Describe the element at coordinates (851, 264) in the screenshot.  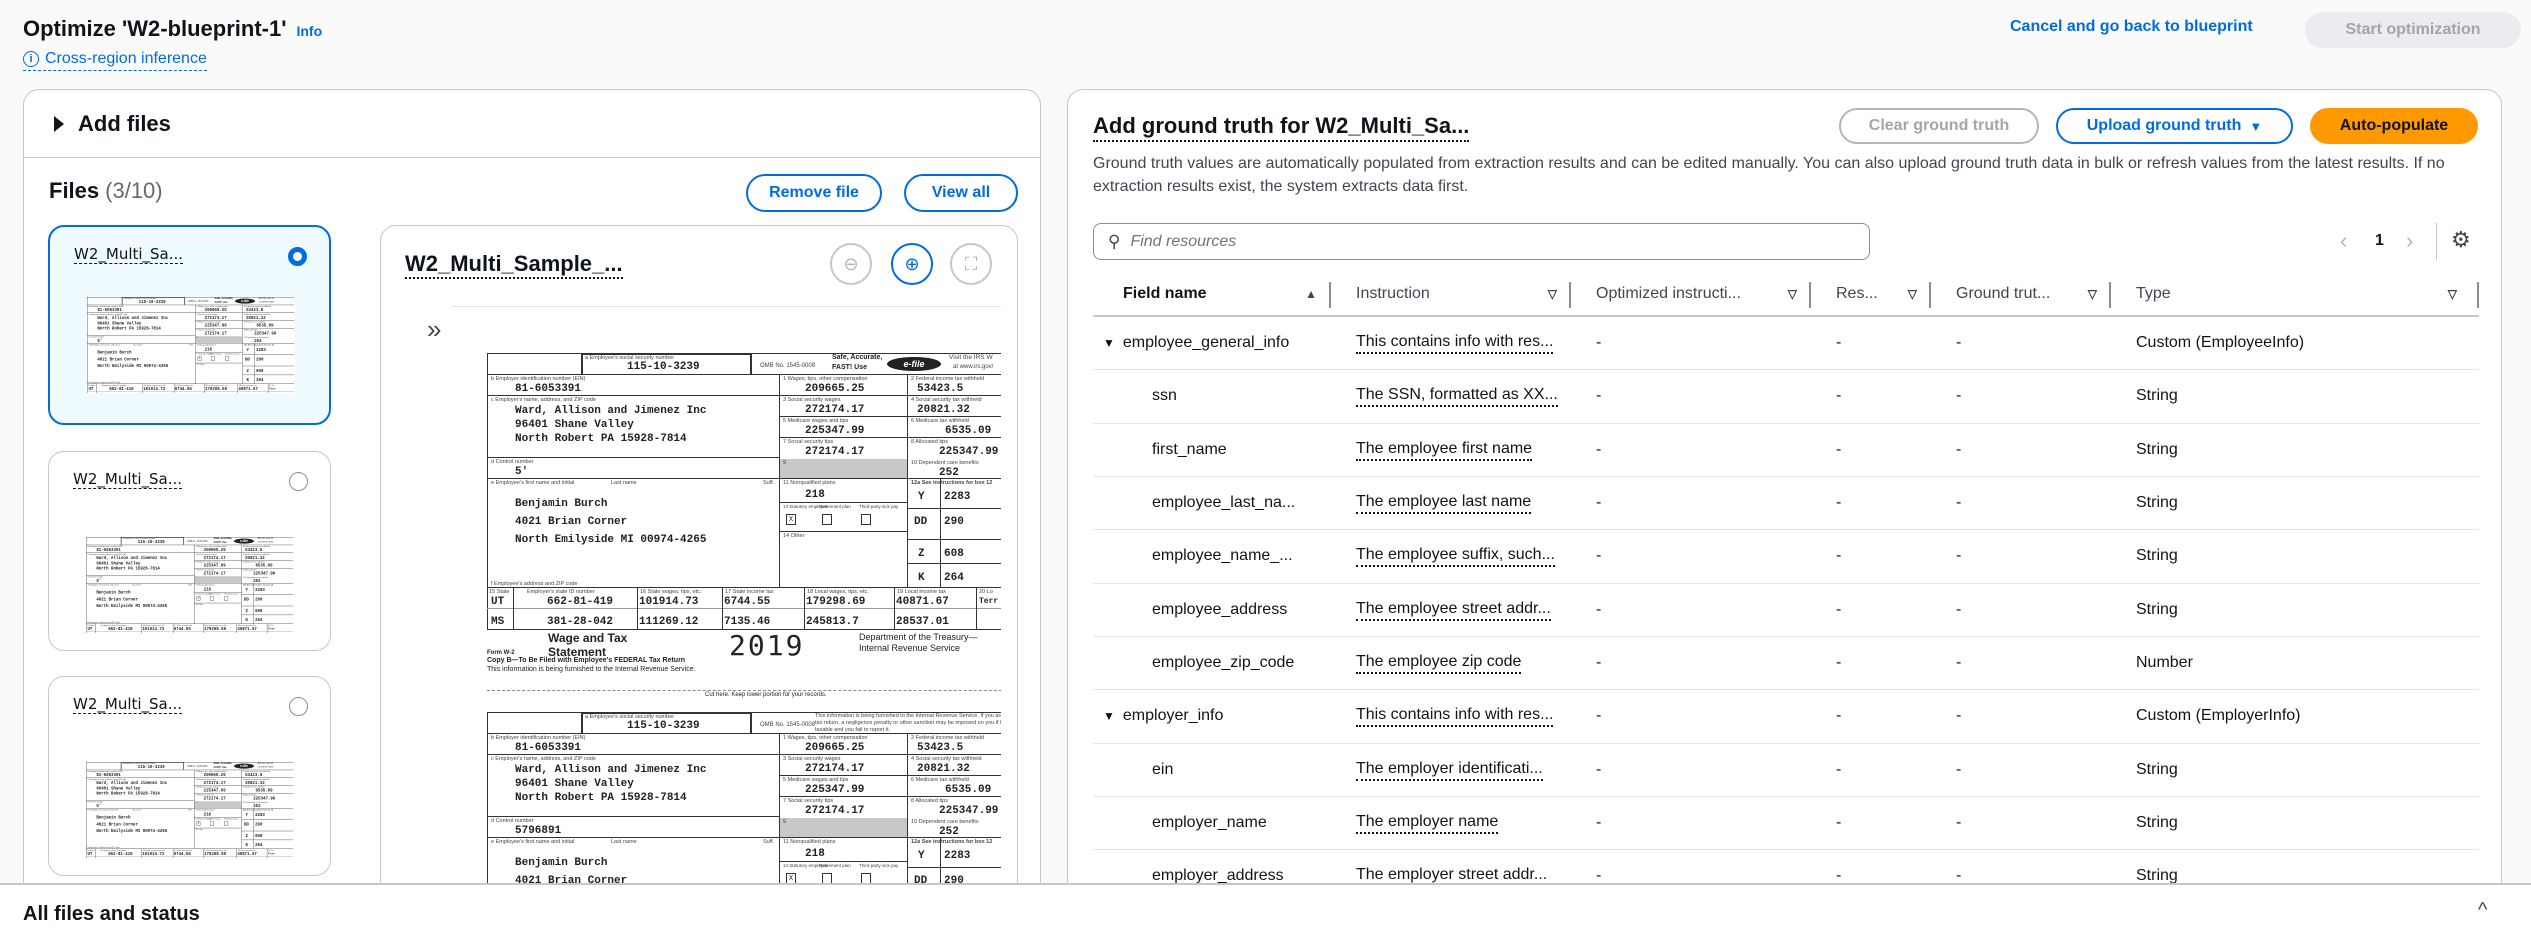
I see `zoom-out-button: ⊖` at that location.